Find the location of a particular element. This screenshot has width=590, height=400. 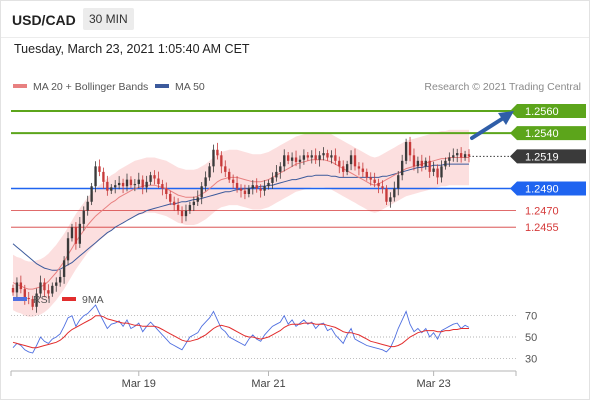

rsi-ma-legend-label: 9MA is located at coordinates (93, 300).